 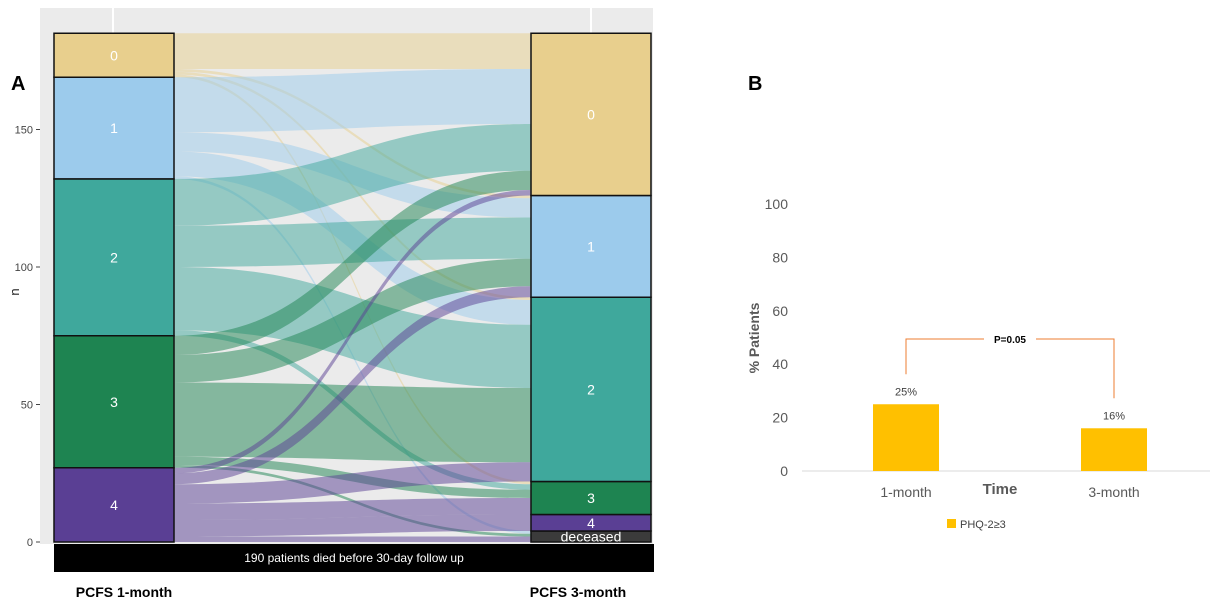 I want to click on panel-b-ytick-label: 40, so click(x=780, y=364).